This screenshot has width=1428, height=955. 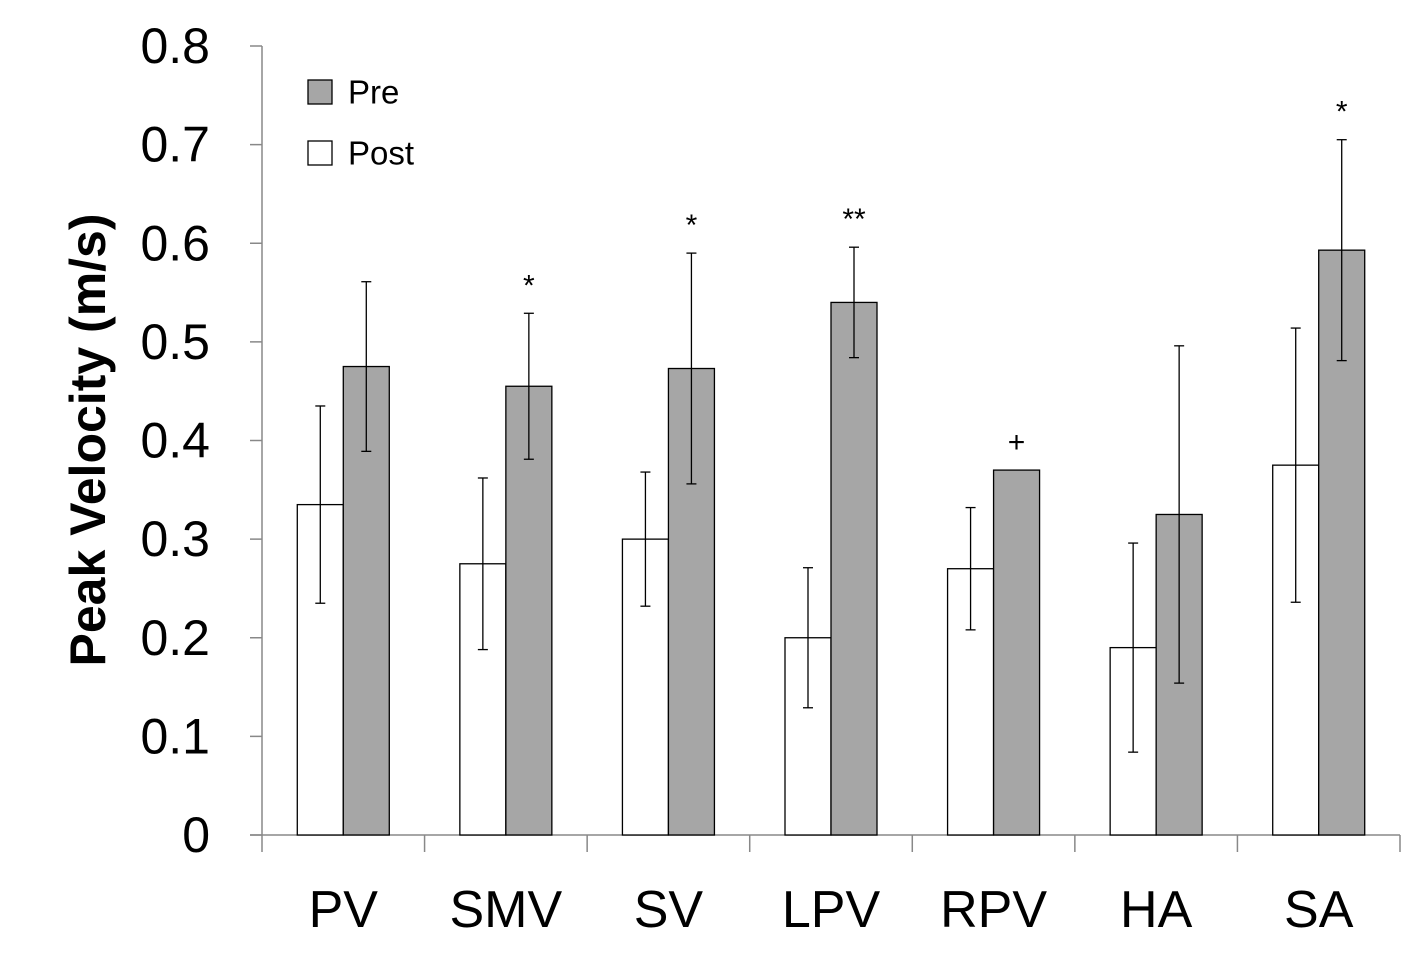 What do you see at coordinates (175, 243) in the screenshot?
I see `y-tick-label: 0.6` at bounding box center [175, 243].